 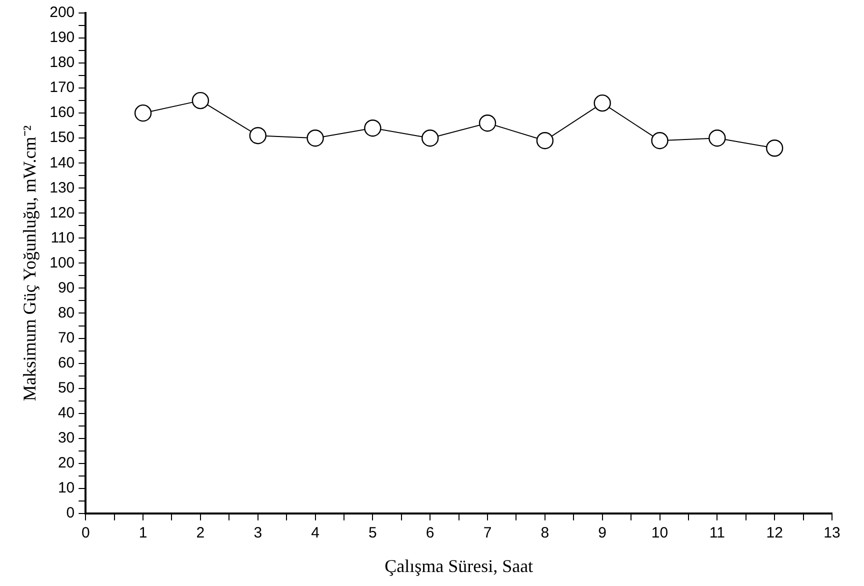 What do you see at coordinates (659, 533) in the screenshot?
I see `x-tick-label: 10` at bounding box center [659, 533].